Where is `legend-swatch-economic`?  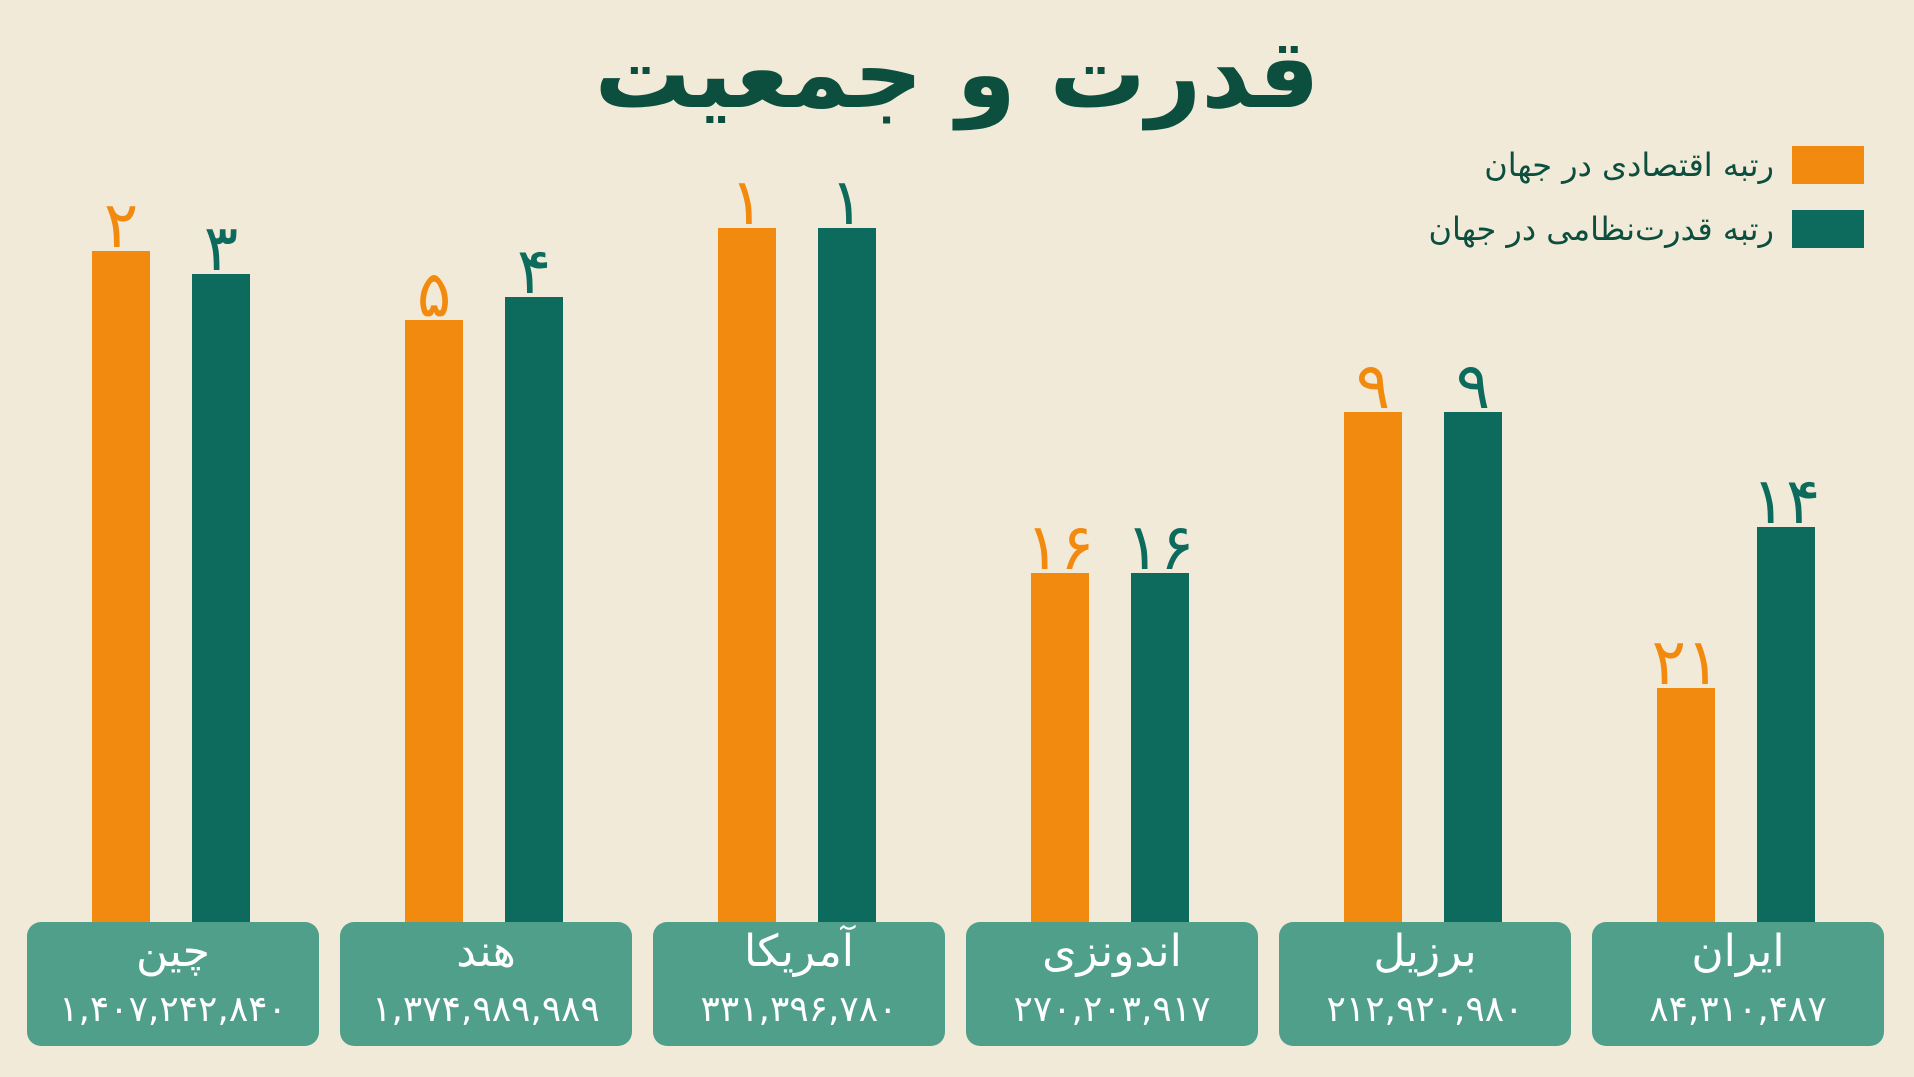
legend-swatch-economic is located at coordinates (1828, 165).